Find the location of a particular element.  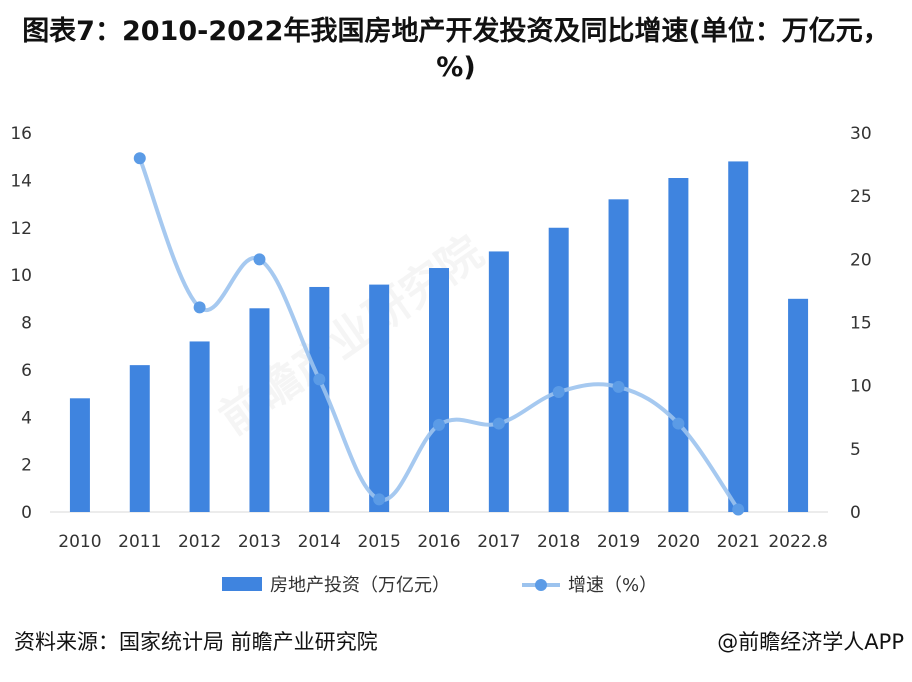

y-right-tick-label: 30 is located at coordinates (861, 134).